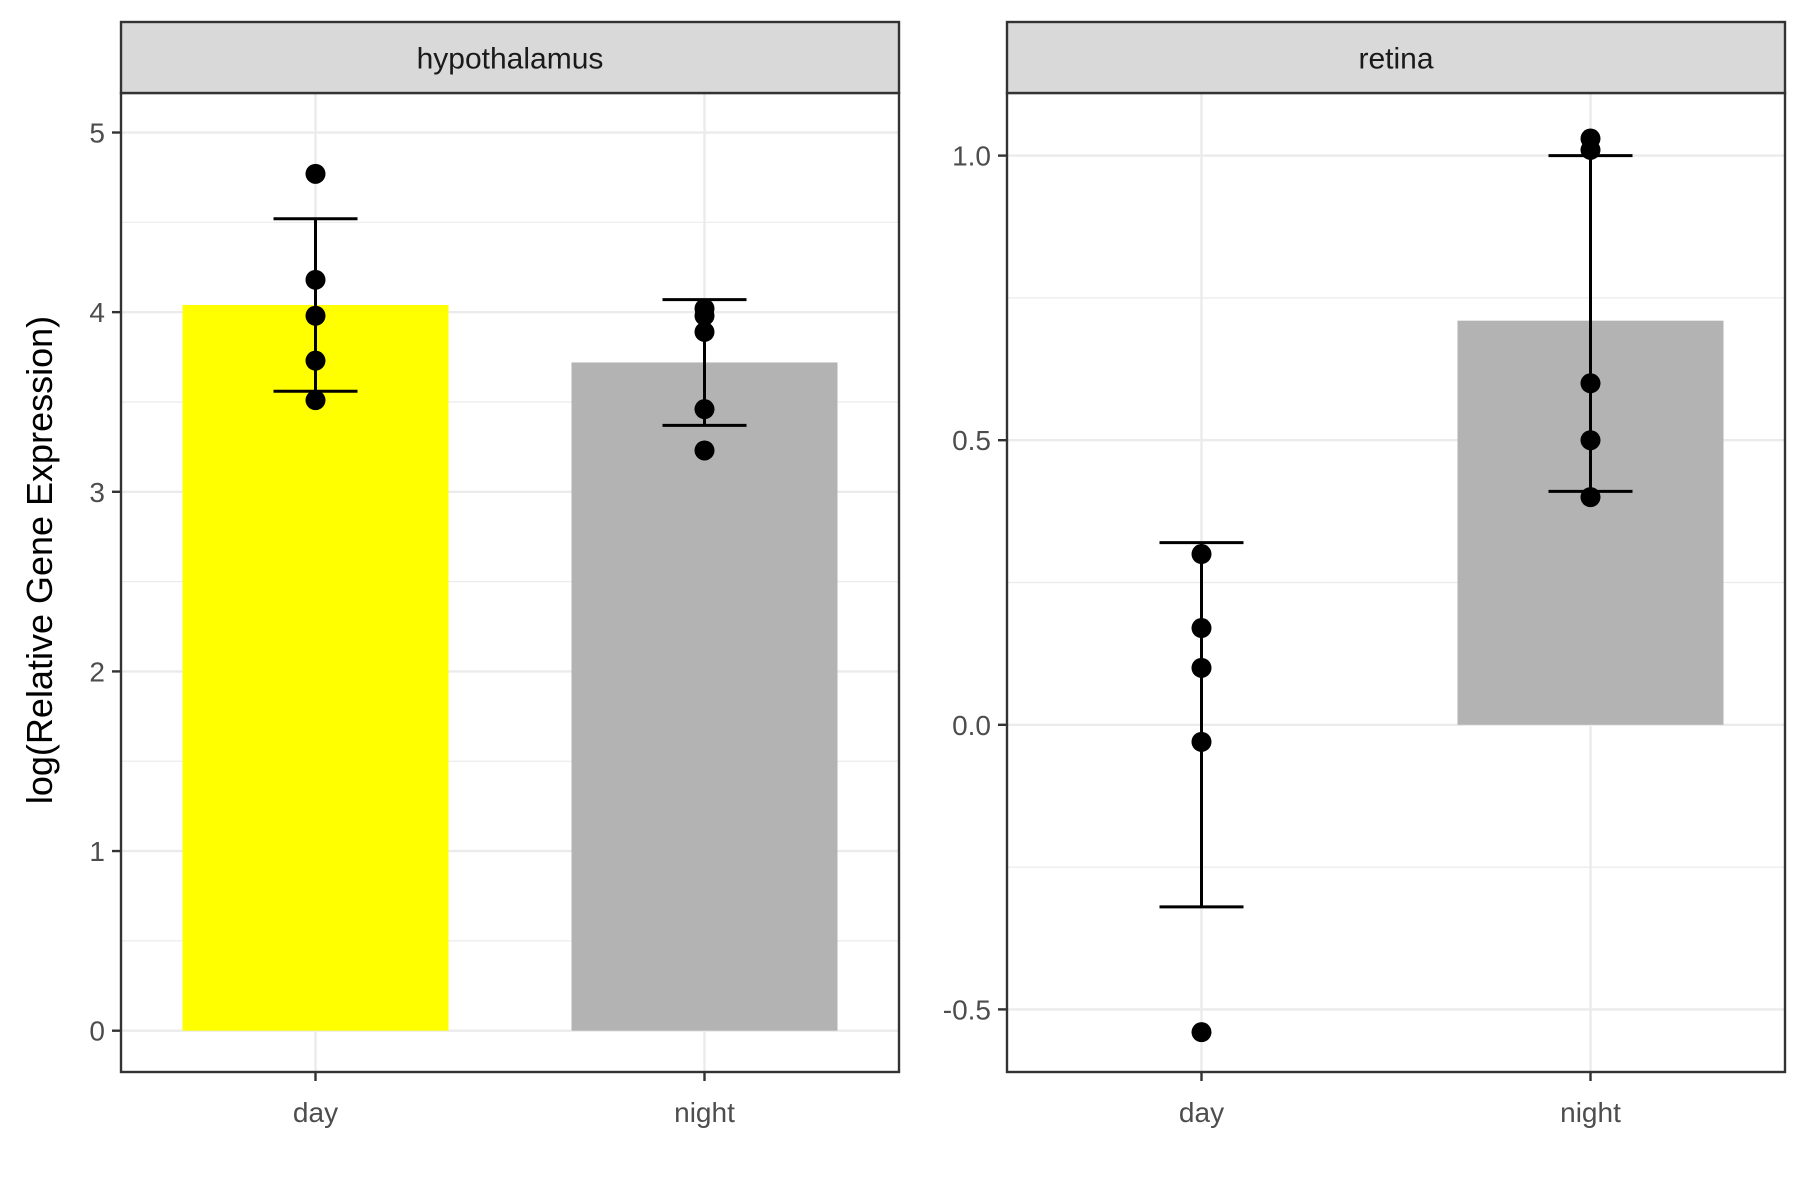 The image size is (1800, 1200). Describe the element at coordinates (971, 440) in the screenshot. I see `y-tick-label: 0.5` at that location.